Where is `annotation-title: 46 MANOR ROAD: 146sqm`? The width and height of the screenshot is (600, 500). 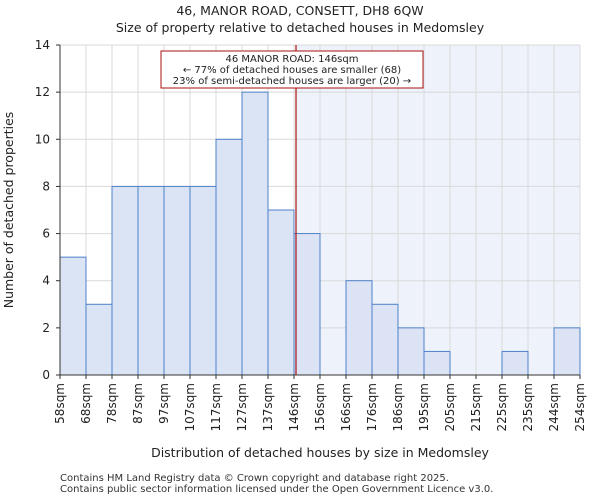 annotation-title: 46 MANOR ROAD: 146sqm is located at coordinates (292, 59).